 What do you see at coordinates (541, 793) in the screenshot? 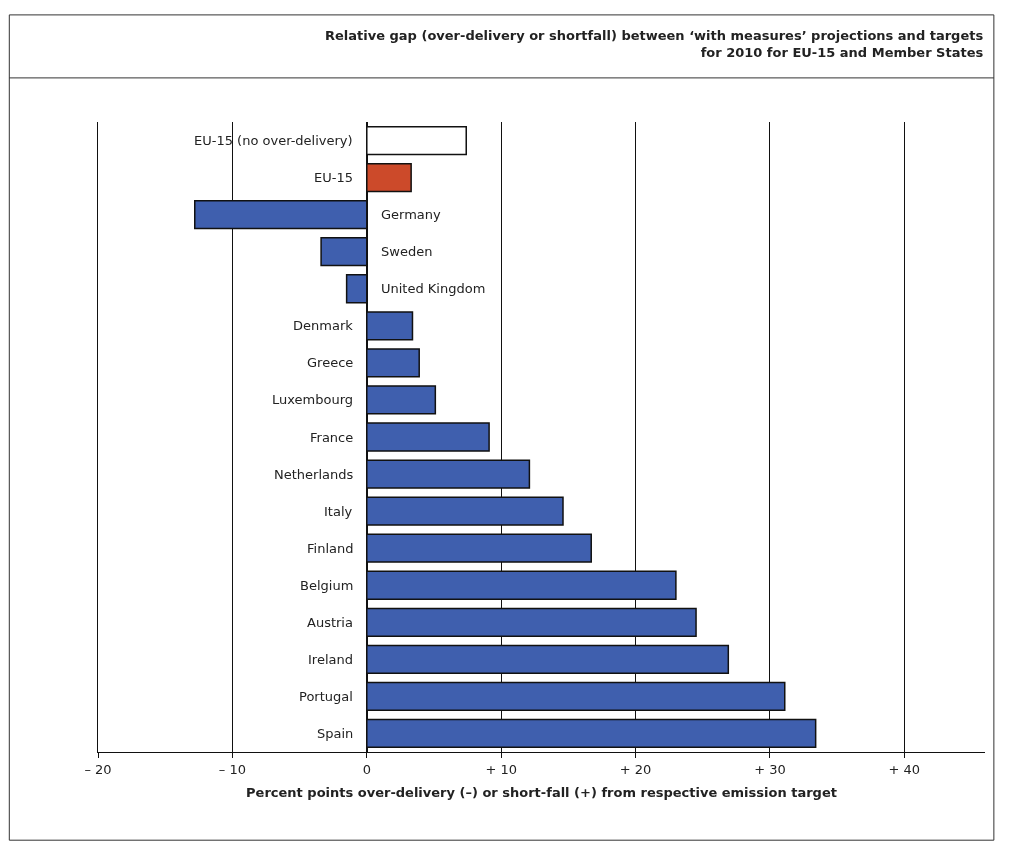
I see `x-axis-title: Percent points over-delivery (–) or short-fall (+) from respective emission target` at bounding box center [541, 793].